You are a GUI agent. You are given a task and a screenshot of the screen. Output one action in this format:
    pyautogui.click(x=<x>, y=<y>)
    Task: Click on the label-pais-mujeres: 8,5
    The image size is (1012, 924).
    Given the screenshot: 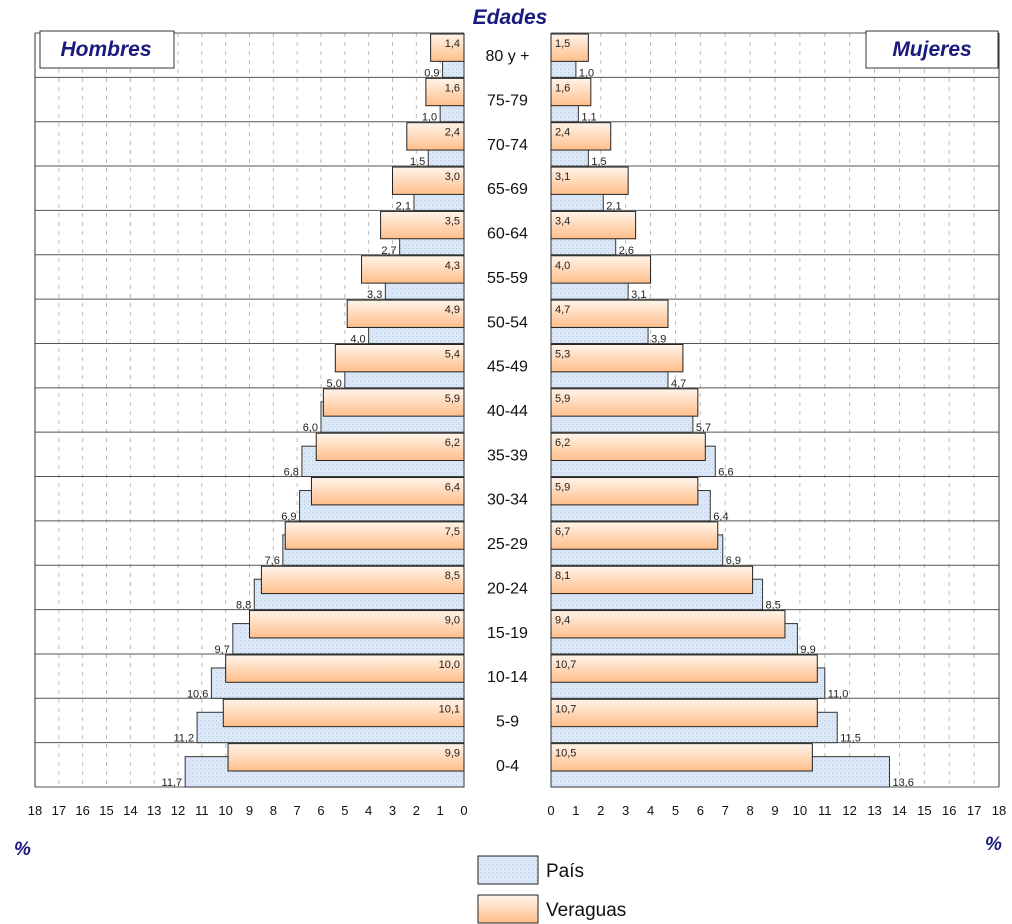 What is the action you would take?
    pyautogui.click(x=773, y=606)
    